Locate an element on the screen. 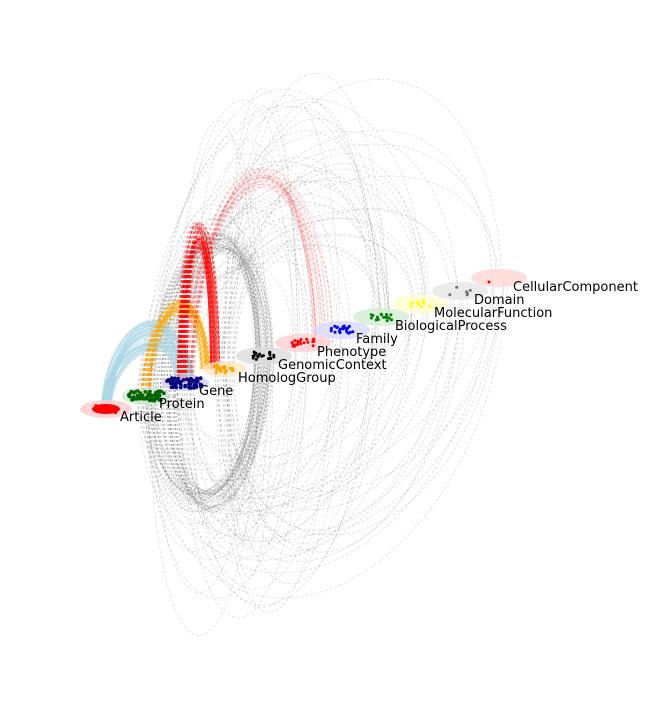 The width and height of the screenshot is (666, 728). orange-arc-edges is located at coordinates (175, 347).